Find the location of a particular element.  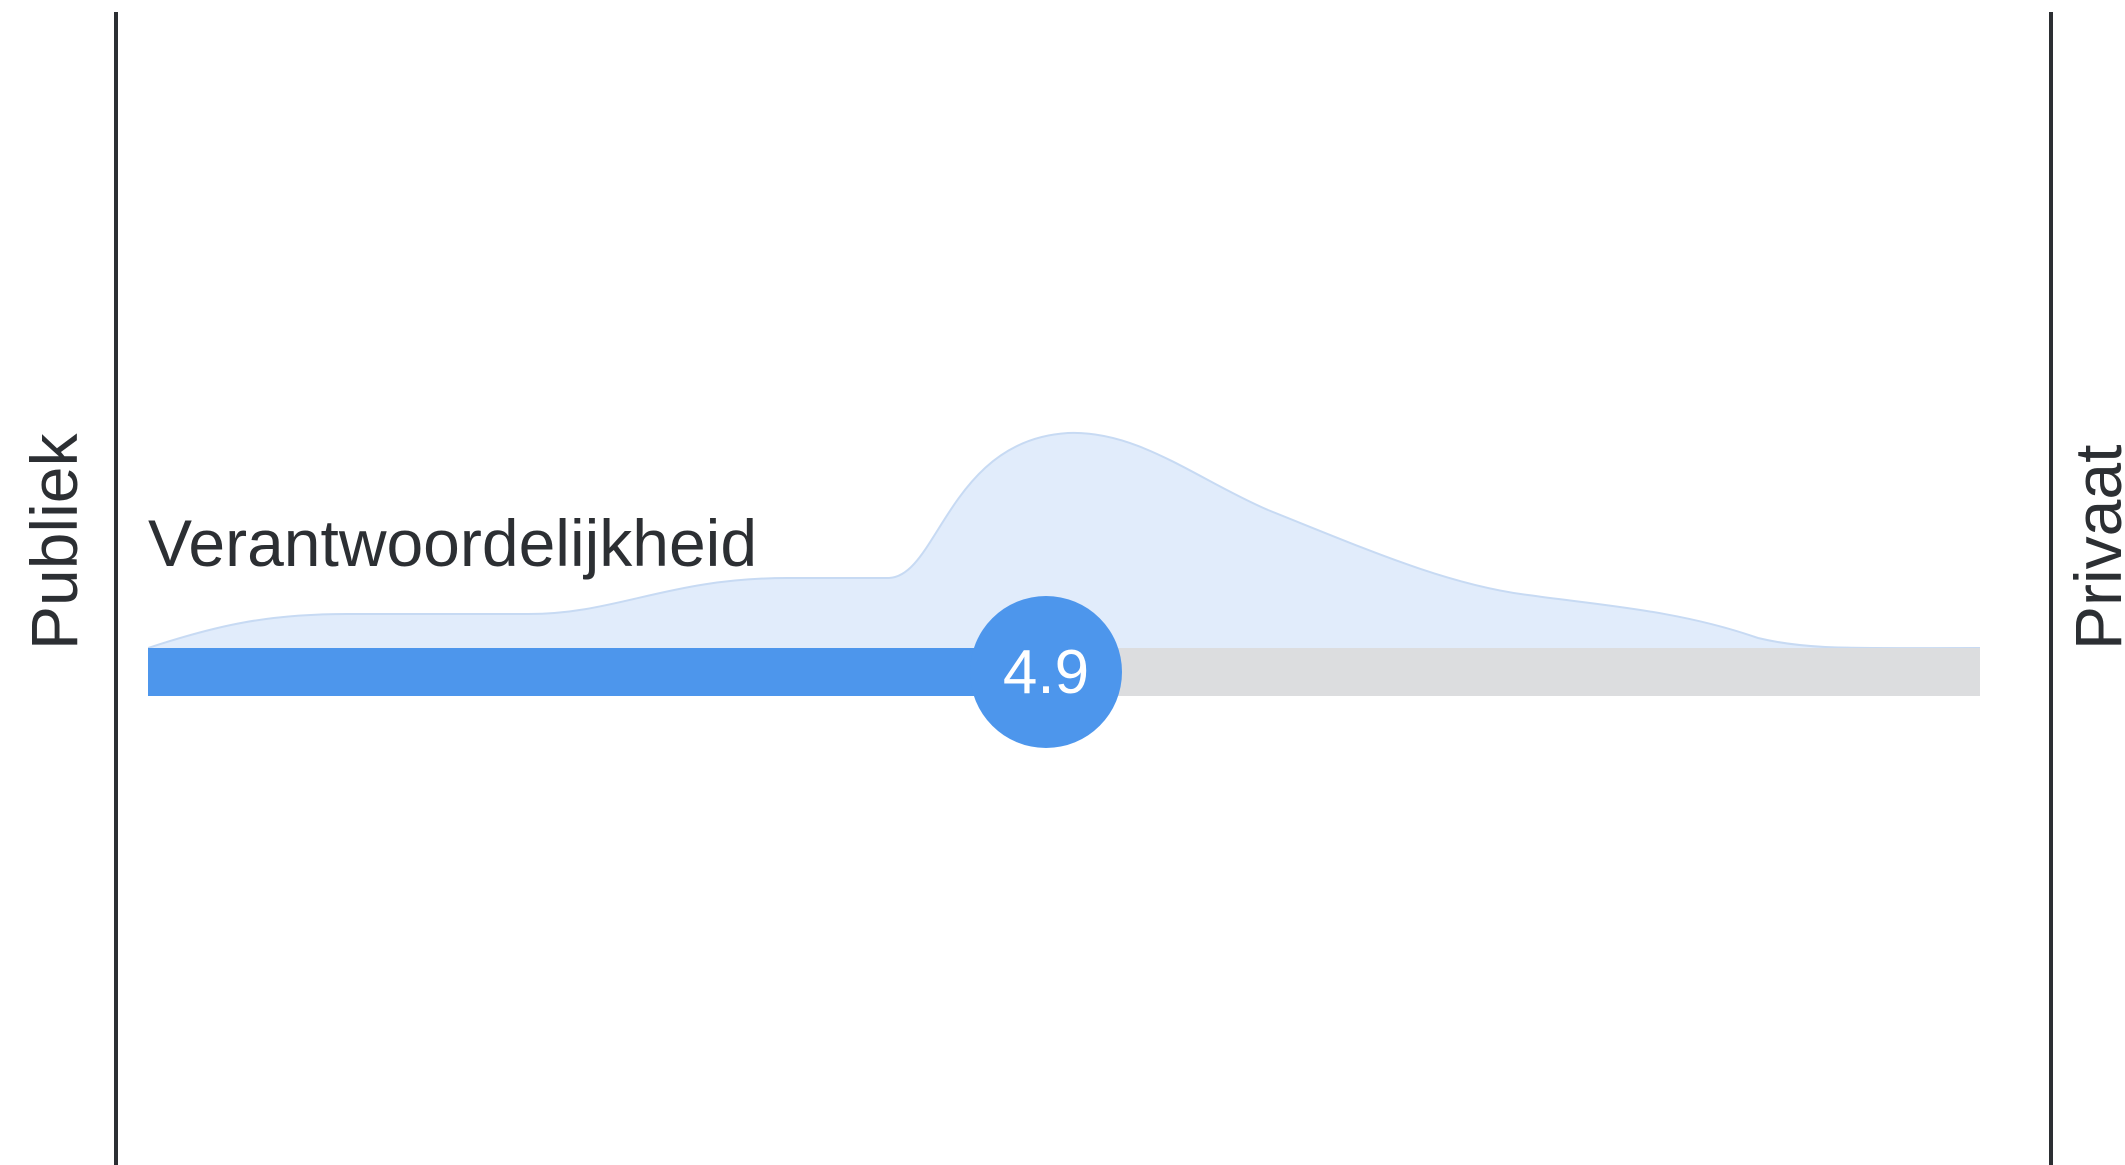

left-pole-divider is located at coordinates (116, 588).